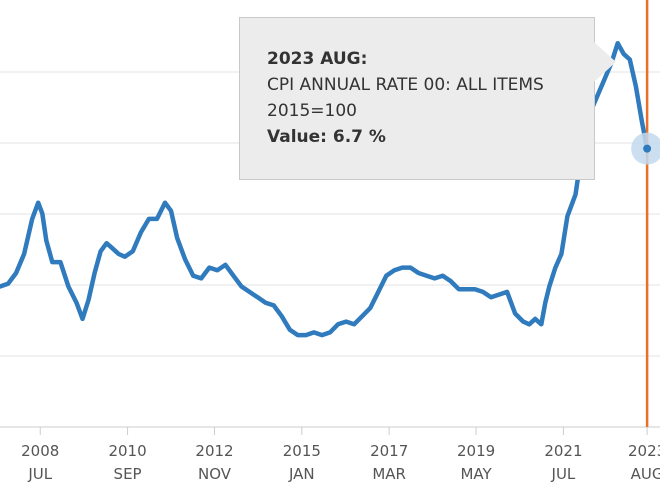 The height and width of the screenshot is (492, 660). Describe the element at coordinates (476, 451) in the screenshot. I see `x-tick-label-year: 2019` at that location.